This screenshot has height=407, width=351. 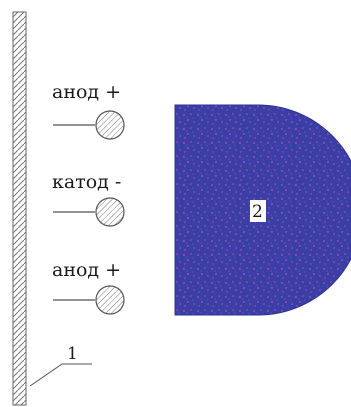 I want to click on wall-body, so click(x=19, y=208).